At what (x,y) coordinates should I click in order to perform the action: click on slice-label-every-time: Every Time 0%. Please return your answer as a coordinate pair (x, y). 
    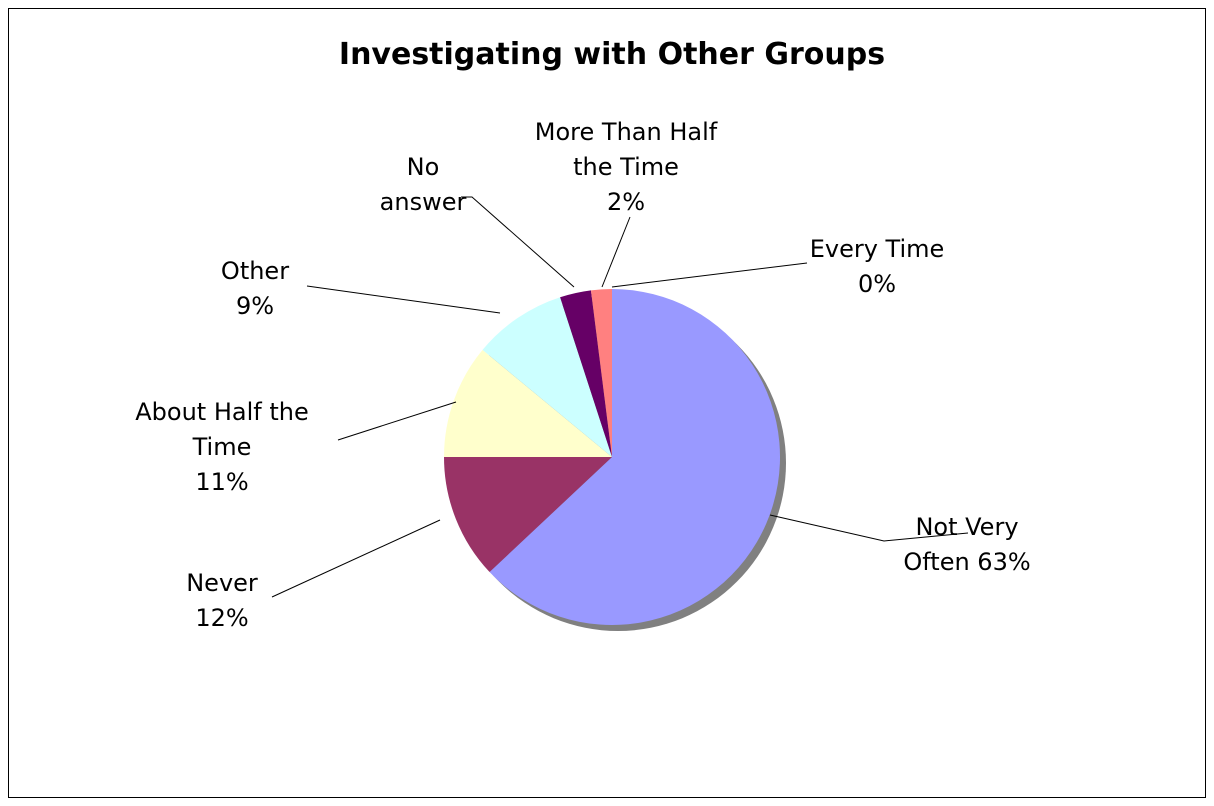
    Looking at the image, I should click on (877, 266).